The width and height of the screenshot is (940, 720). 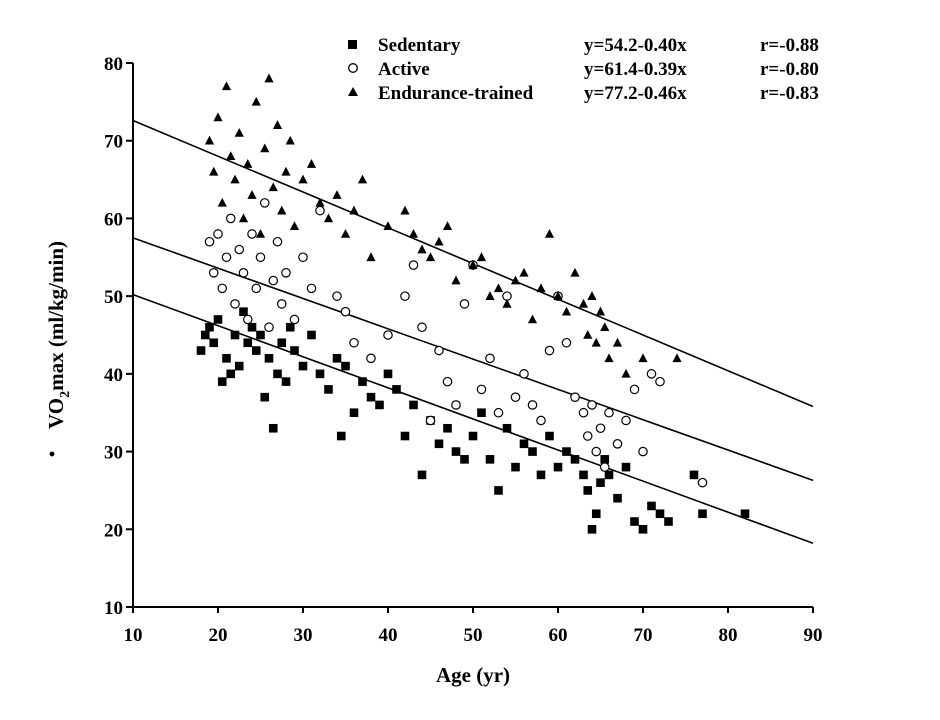 I want to click on legend-r-active: r=-0.80, so click(x=789, y=69).